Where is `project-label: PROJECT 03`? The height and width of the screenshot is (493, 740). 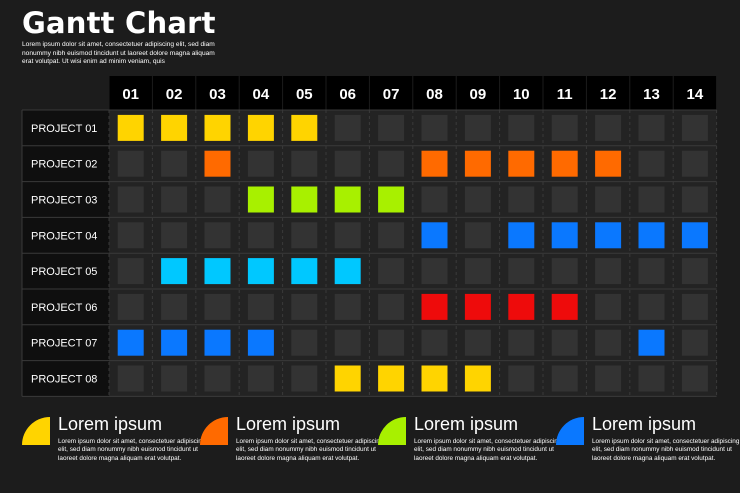 project-label: PROJECT 03 is located at coordinates (64, 201).